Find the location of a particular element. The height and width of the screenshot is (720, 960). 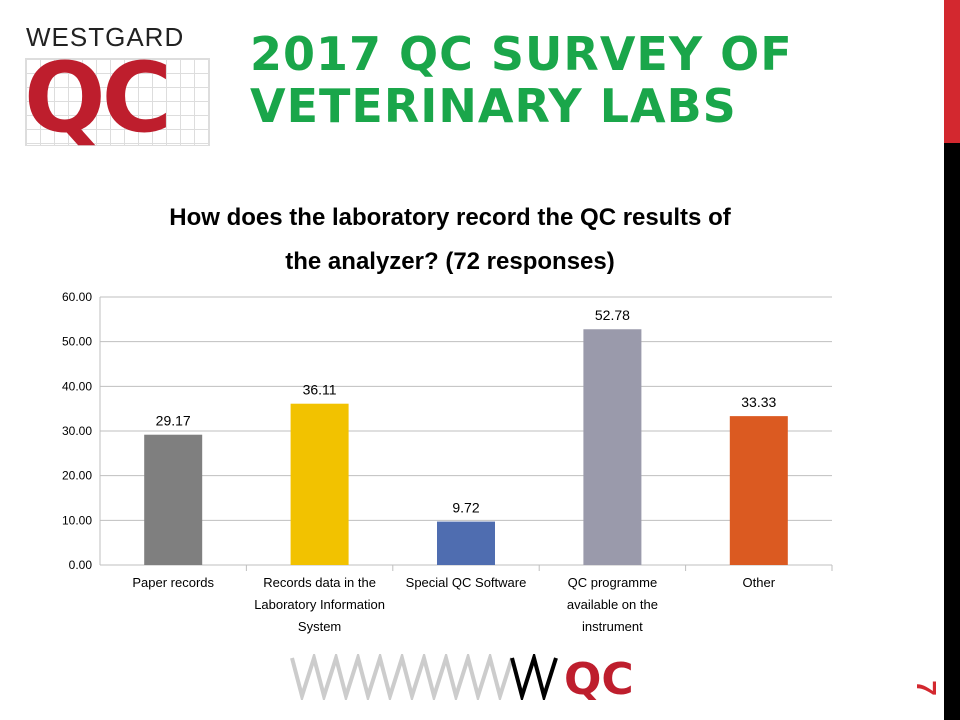

chart-title-line-2: the analyzer? (72 responses) is located at coordinates (450, 261).